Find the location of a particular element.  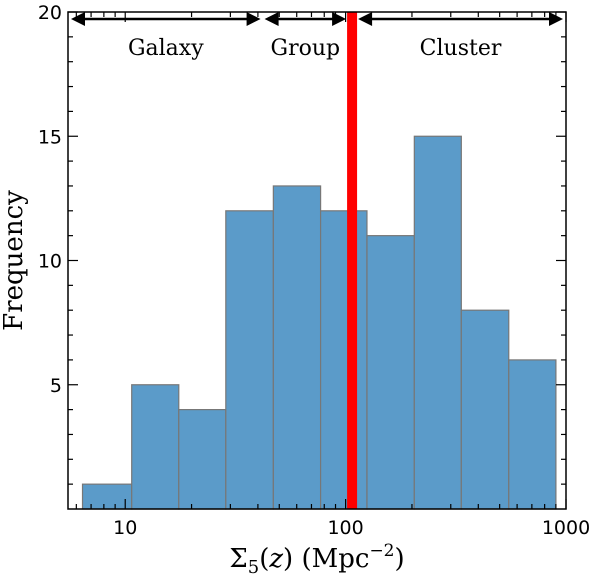

y-axis-label: Frequency is located at coordinates (14, 260).